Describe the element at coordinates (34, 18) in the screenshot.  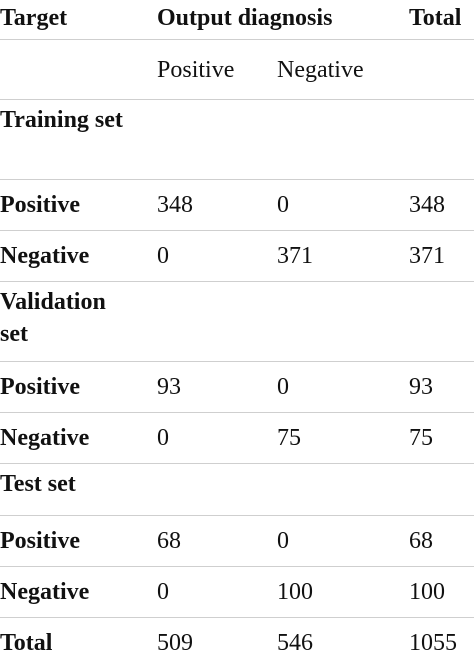
I see `header-cell: Target` at that location.